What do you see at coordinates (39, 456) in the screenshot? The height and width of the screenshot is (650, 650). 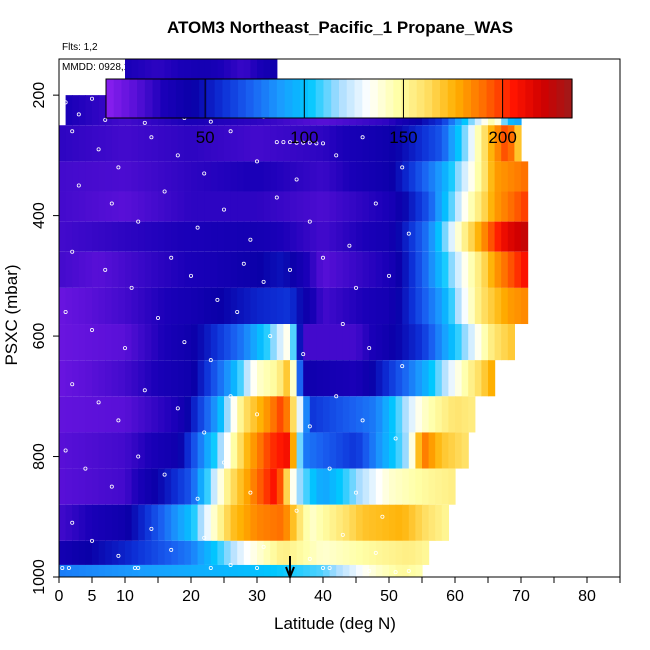 I see `y-tick-label: 800` at bounding box center [39, 456].